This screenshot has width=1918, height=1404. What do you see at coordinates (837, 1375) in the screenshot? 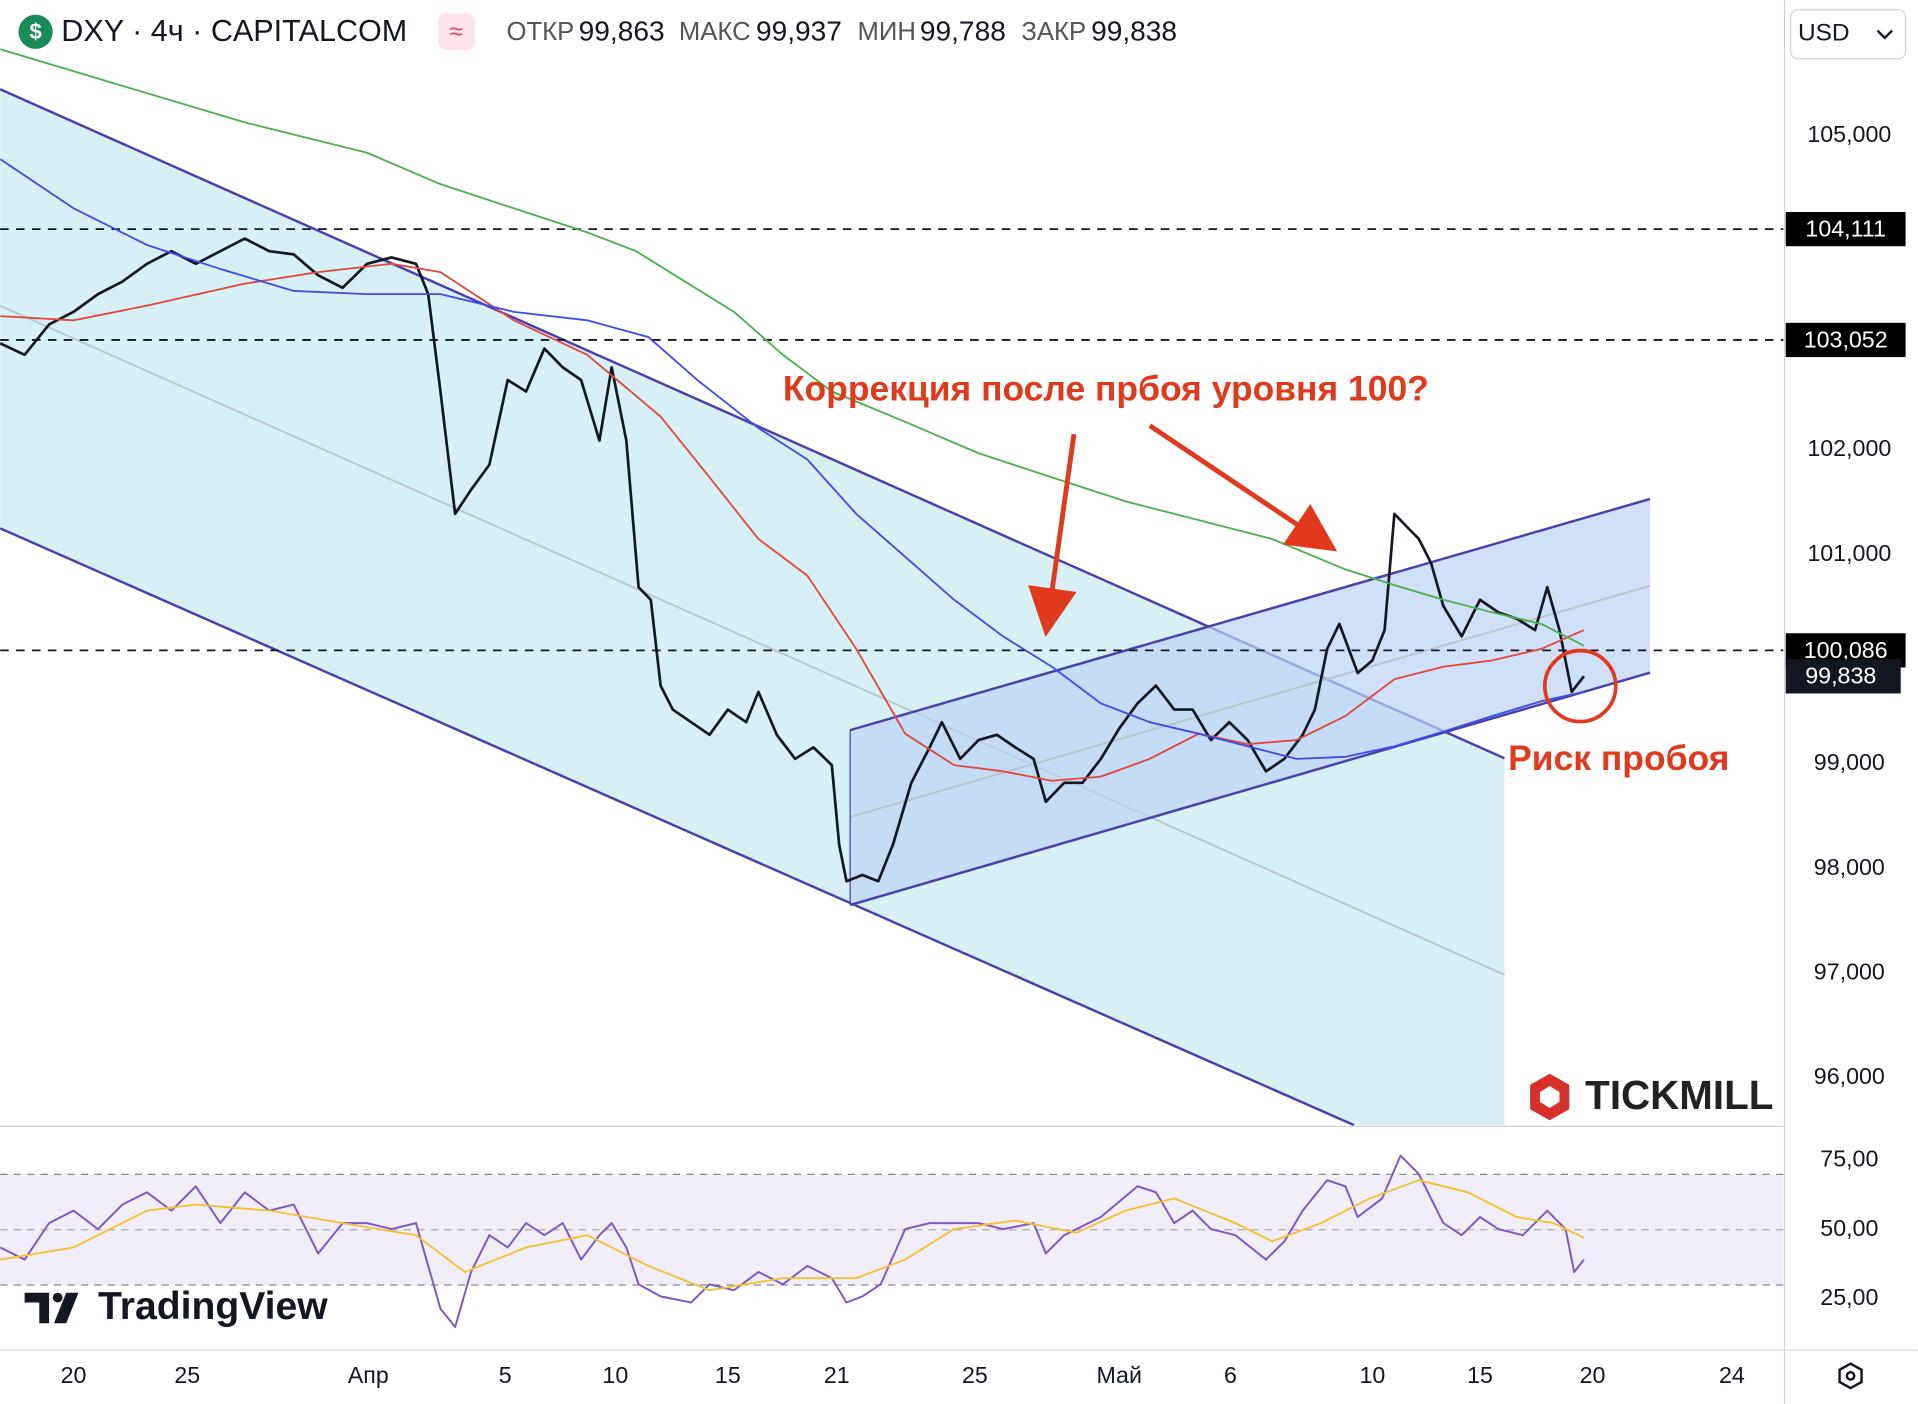
I see `x-tick-label: 21` at bounding box center [837, 1375].